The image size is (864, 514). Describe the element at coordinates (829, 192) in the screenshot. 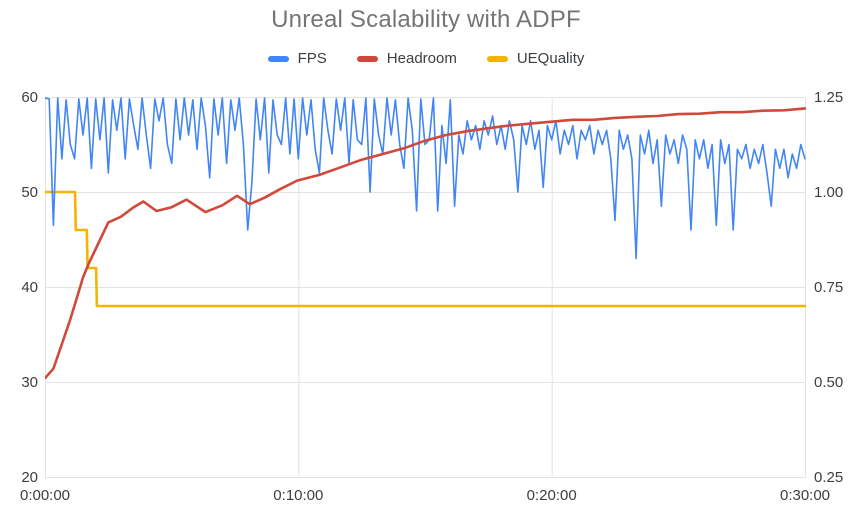

I see `y-axis-right-label: 1.00` at that location.